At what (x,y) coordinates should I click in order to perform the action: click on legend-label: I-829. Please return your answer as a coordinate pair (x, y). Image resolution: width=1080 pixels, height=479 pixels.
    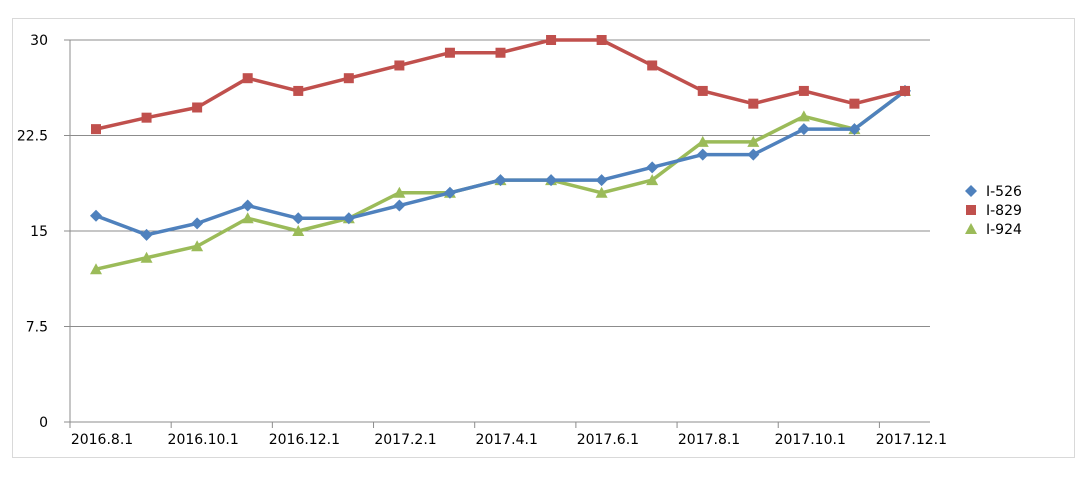
    Looking at the image, I should click on (1004, 211).